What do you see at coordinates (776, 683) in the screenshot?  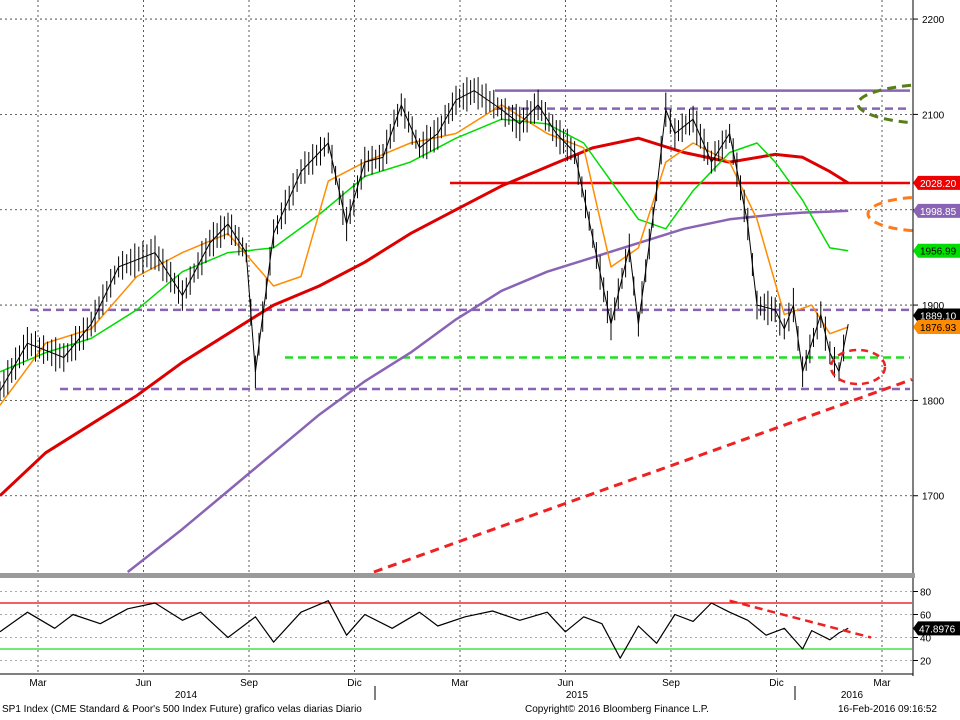 I see `month-label-7: Dic` at bounding box center [776, 683].